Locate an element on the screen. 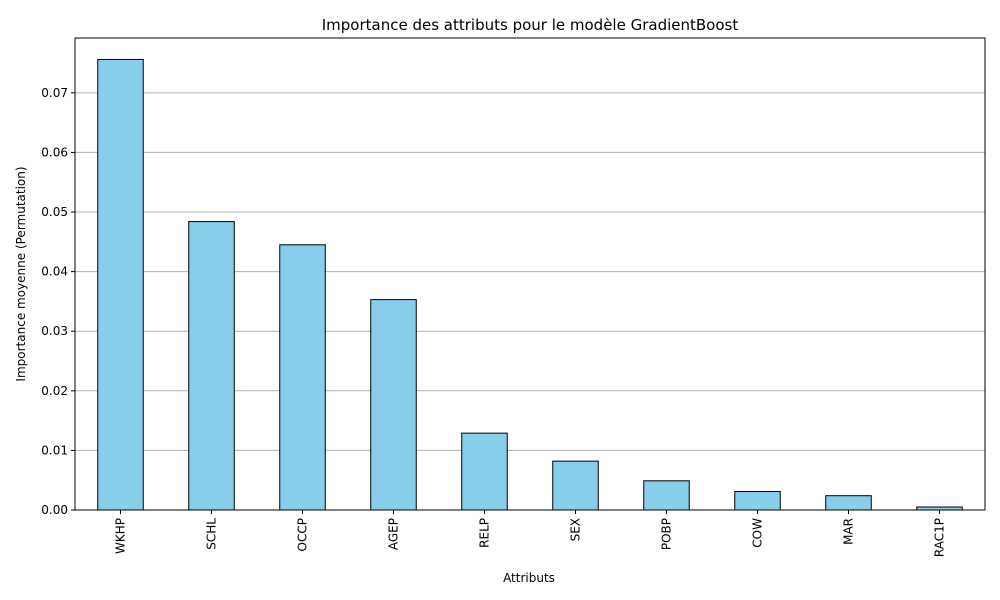 The image size is (1000, 600). y-tick-label: 0.04 is located at coordinates (54, 272).